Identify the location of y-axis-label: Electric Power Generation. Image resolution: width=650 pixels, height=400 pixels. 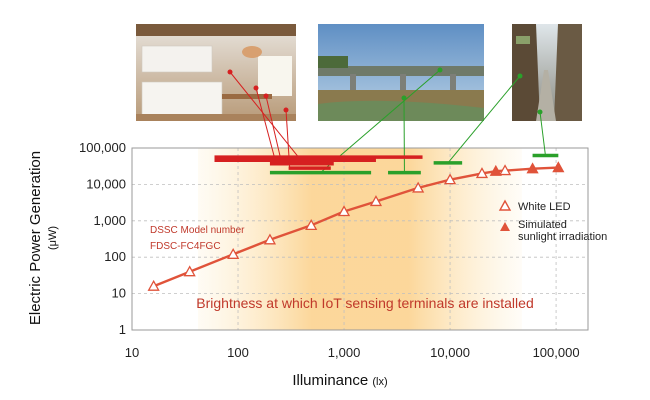
(35, 238).